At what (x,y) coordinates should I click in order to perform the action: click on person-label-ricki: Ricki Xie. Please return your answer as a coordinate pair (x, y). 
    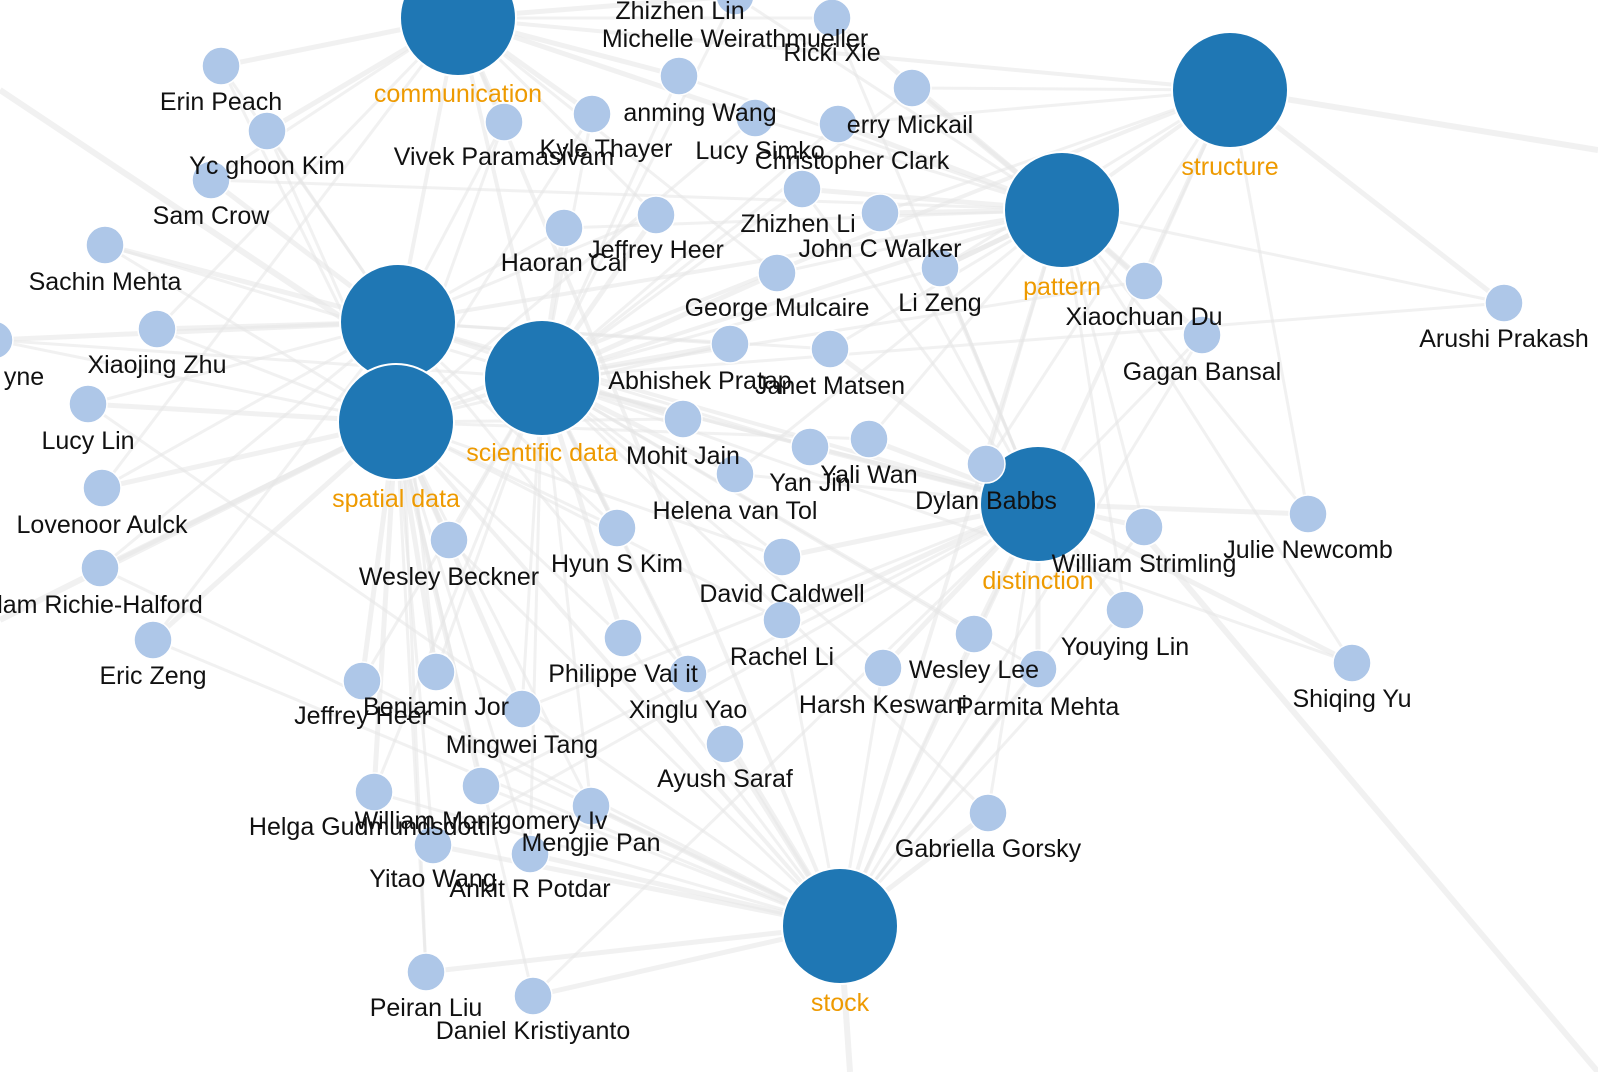
    Looking at the image, I should click on (831, 53).